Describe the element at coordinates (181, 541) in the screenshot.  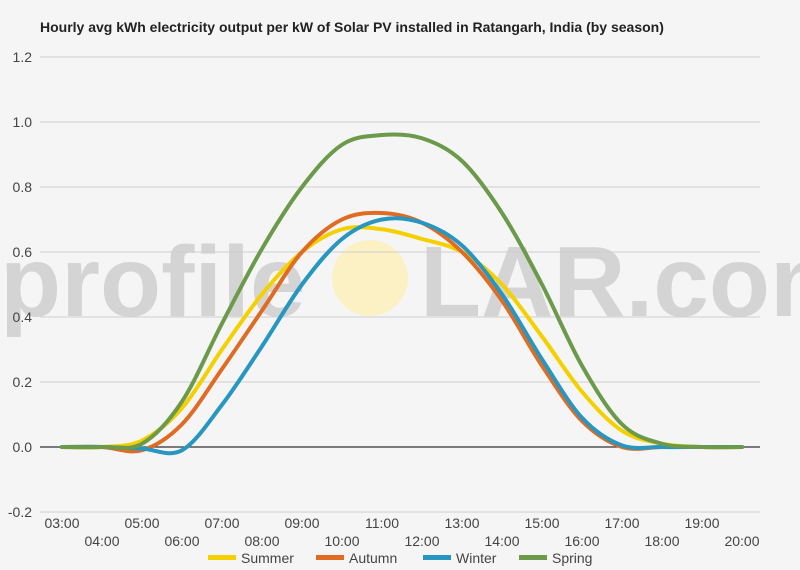
I see `x-tick-label: 06:00` at that location.